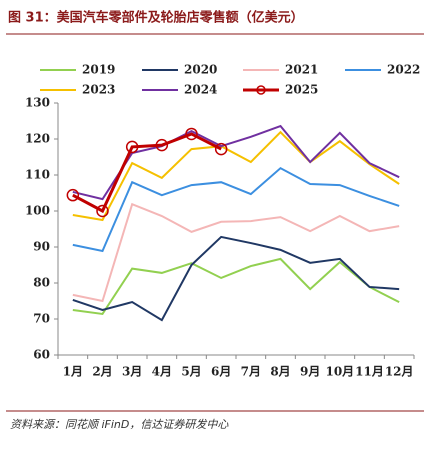  I want to click on legend-label: 2023, so click(98, 90).